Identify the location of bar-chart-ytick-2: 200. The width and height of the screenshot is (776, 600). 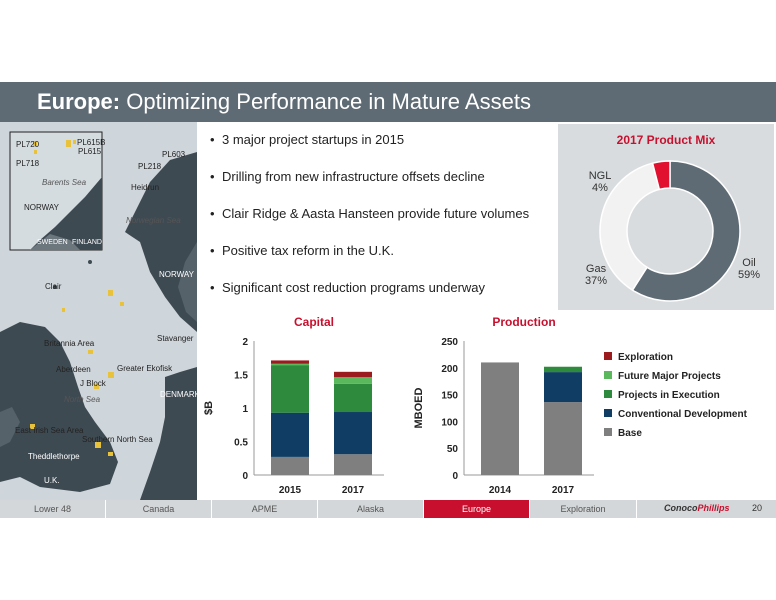
(449, 369).